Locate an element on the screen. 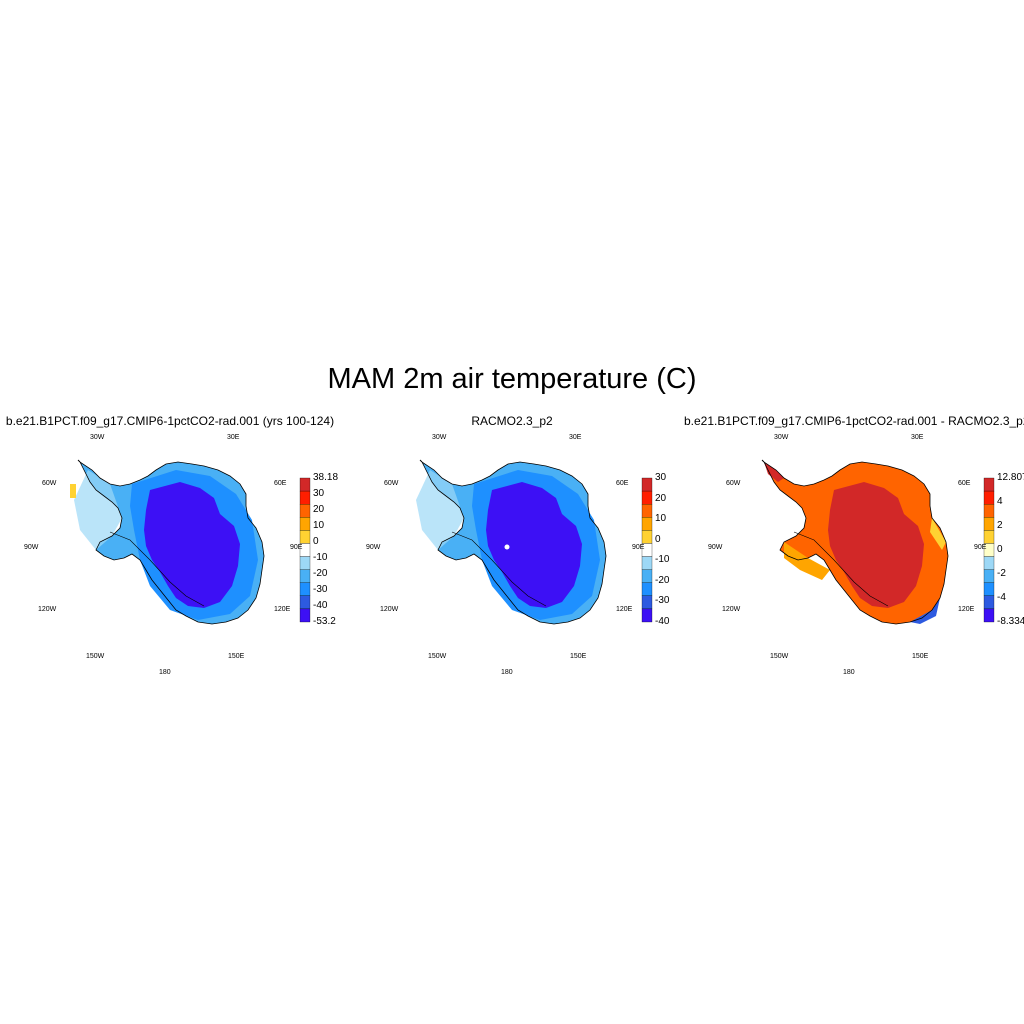 The height and width of the screenshot is (1024, 1024). colorbar-tick-label: 4 is located at coordinates (1000, 501).